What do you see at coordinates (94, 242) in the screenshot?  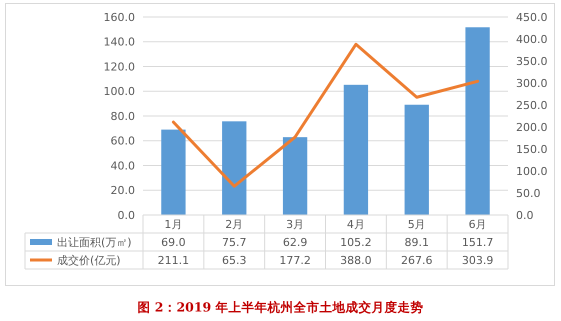 I see `legend-label: 出让面积(万㎡)` at bounding box center [94, 242].